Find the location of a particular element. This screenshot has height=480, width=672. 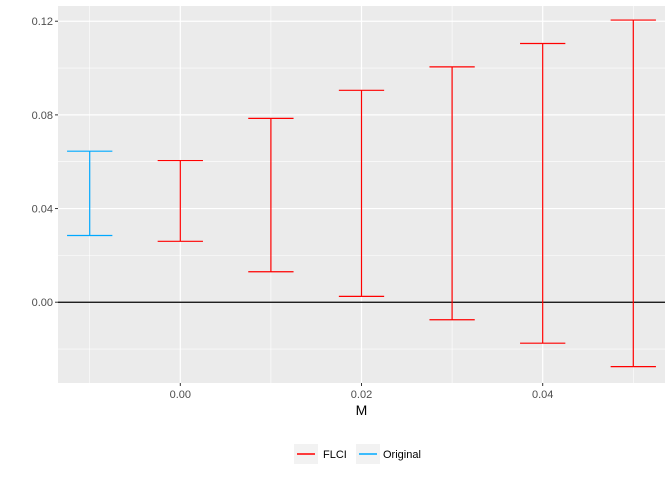

x-tick-label: 0.02 is located at coordinates (361, 395).